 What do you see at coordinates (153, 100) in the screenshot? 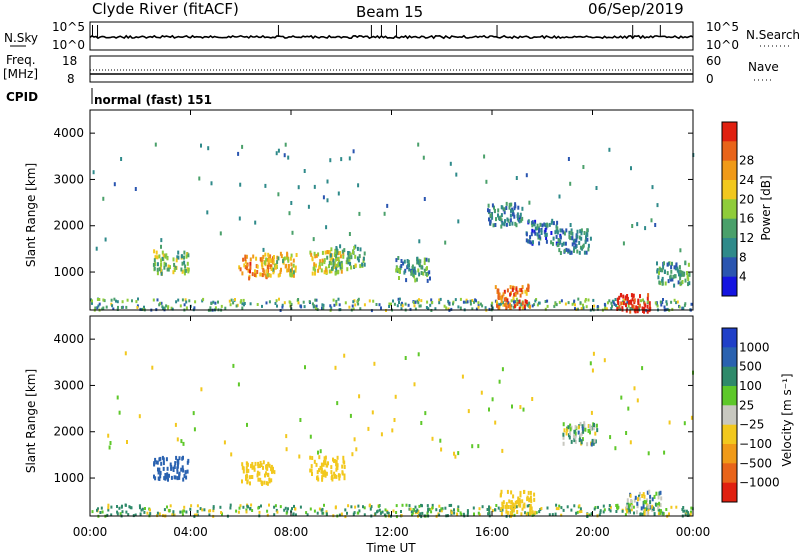
I see `cpid-value: normal (fast) 151` at bounding box center [153, 100].